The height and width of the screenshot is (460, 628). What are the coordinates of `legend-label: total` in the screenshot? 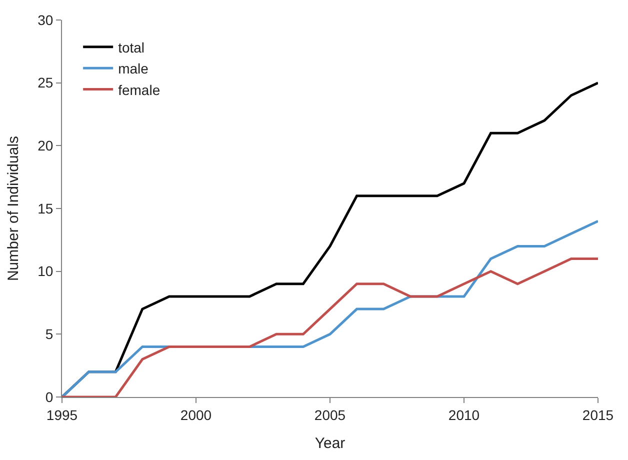 It's located at (131, 47).